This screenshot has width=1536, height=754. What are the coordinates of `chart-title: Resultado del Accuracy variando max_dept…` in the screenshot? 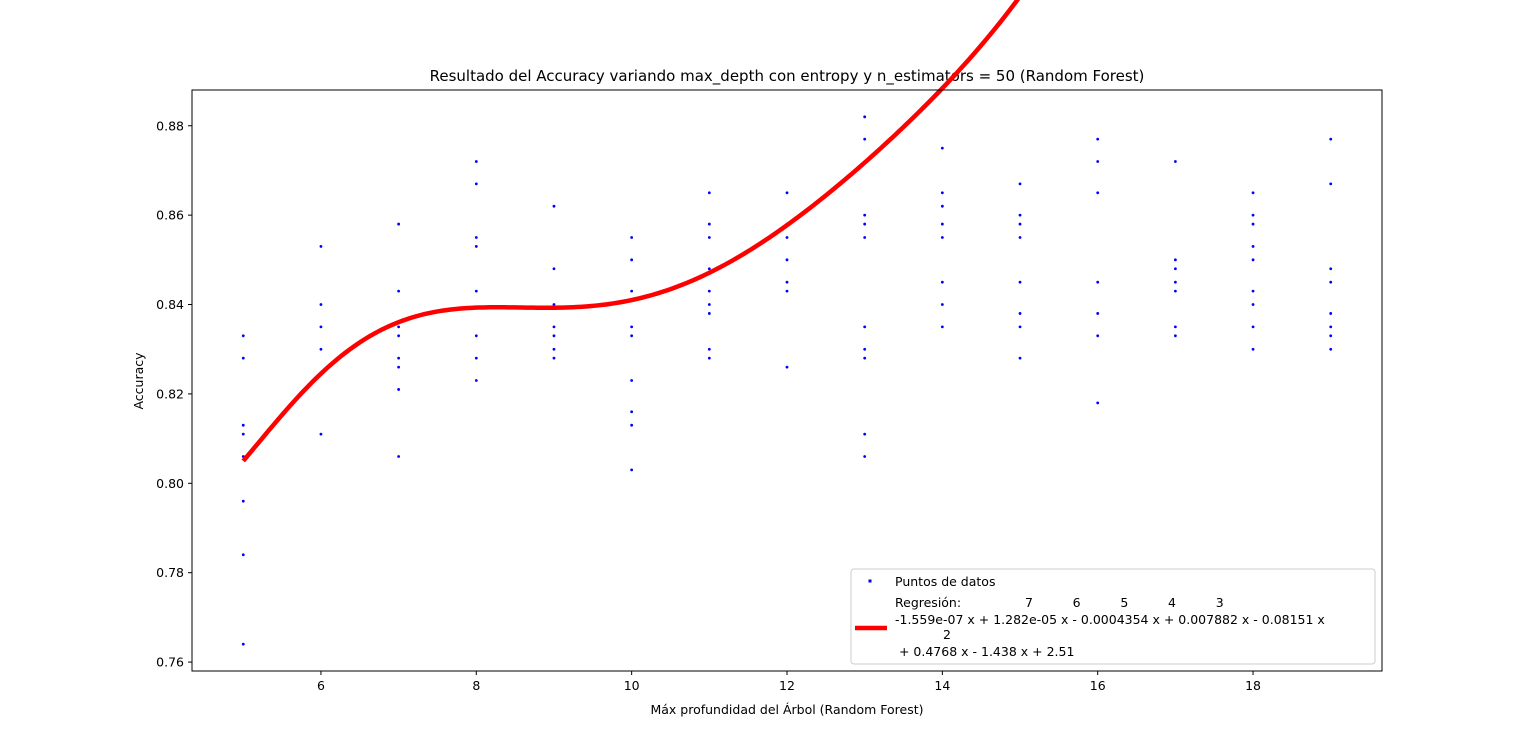 It's located at (787, 76).